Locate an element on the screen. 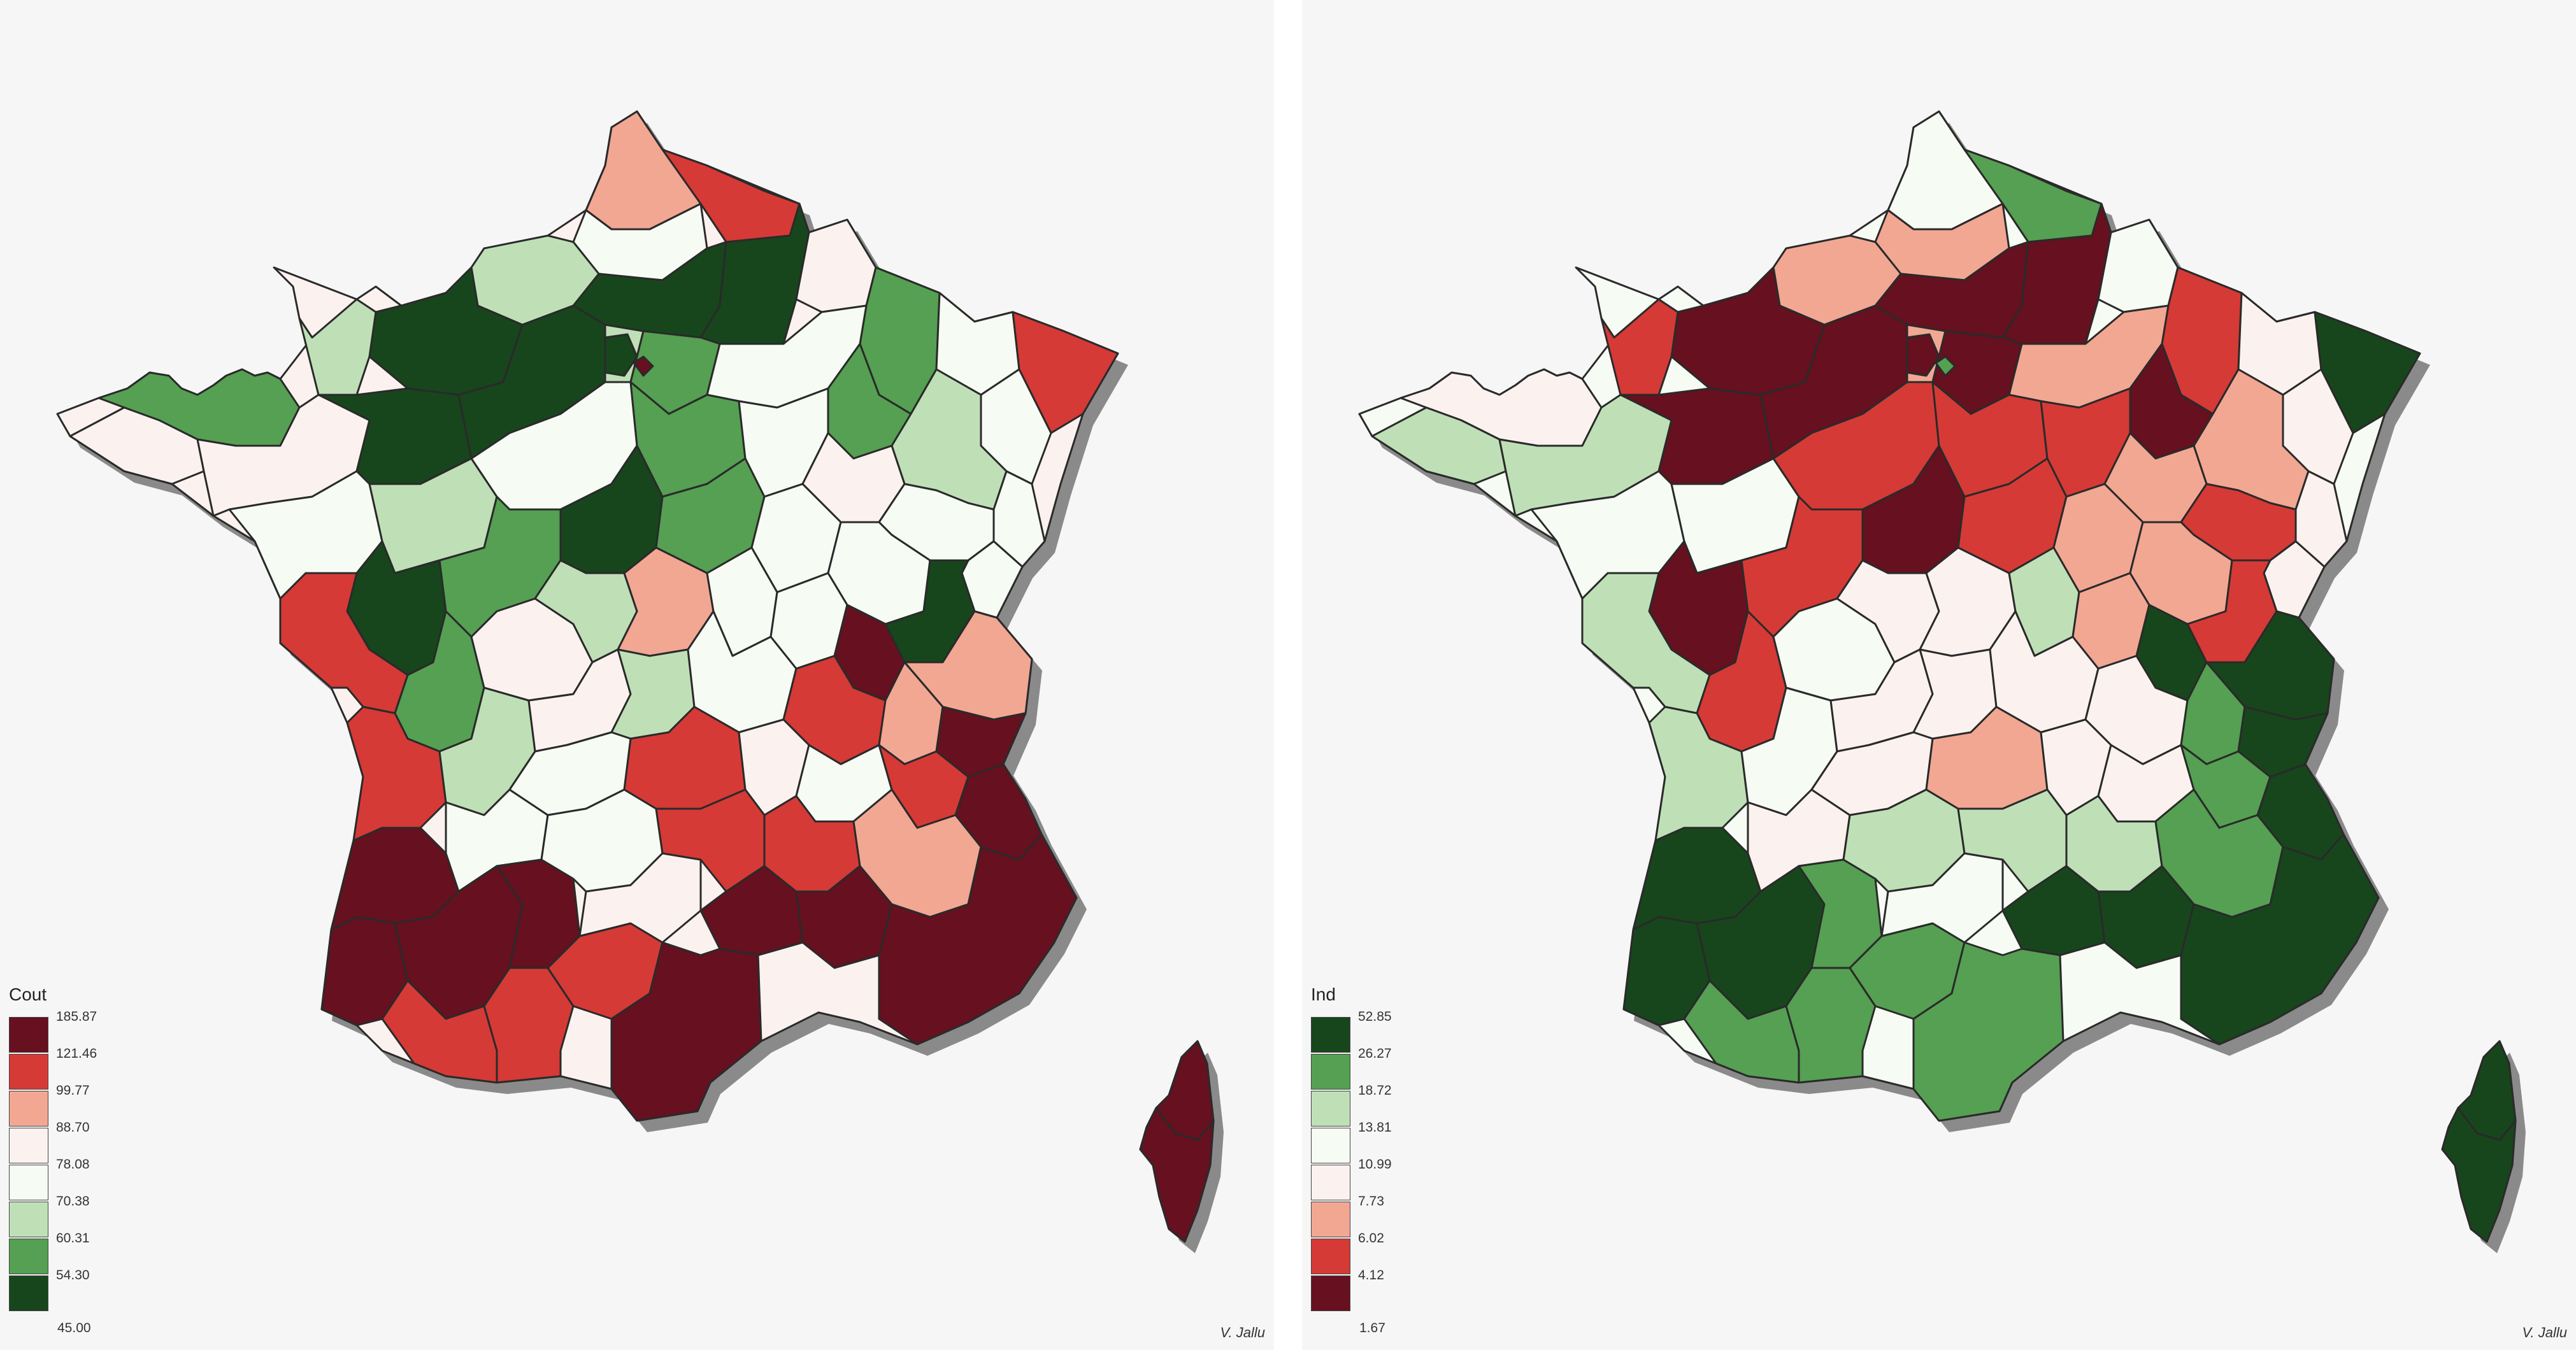 This screenshot has width=2576, height=1350. legend-item: 88.70 is located at coordinates (92, 1142).